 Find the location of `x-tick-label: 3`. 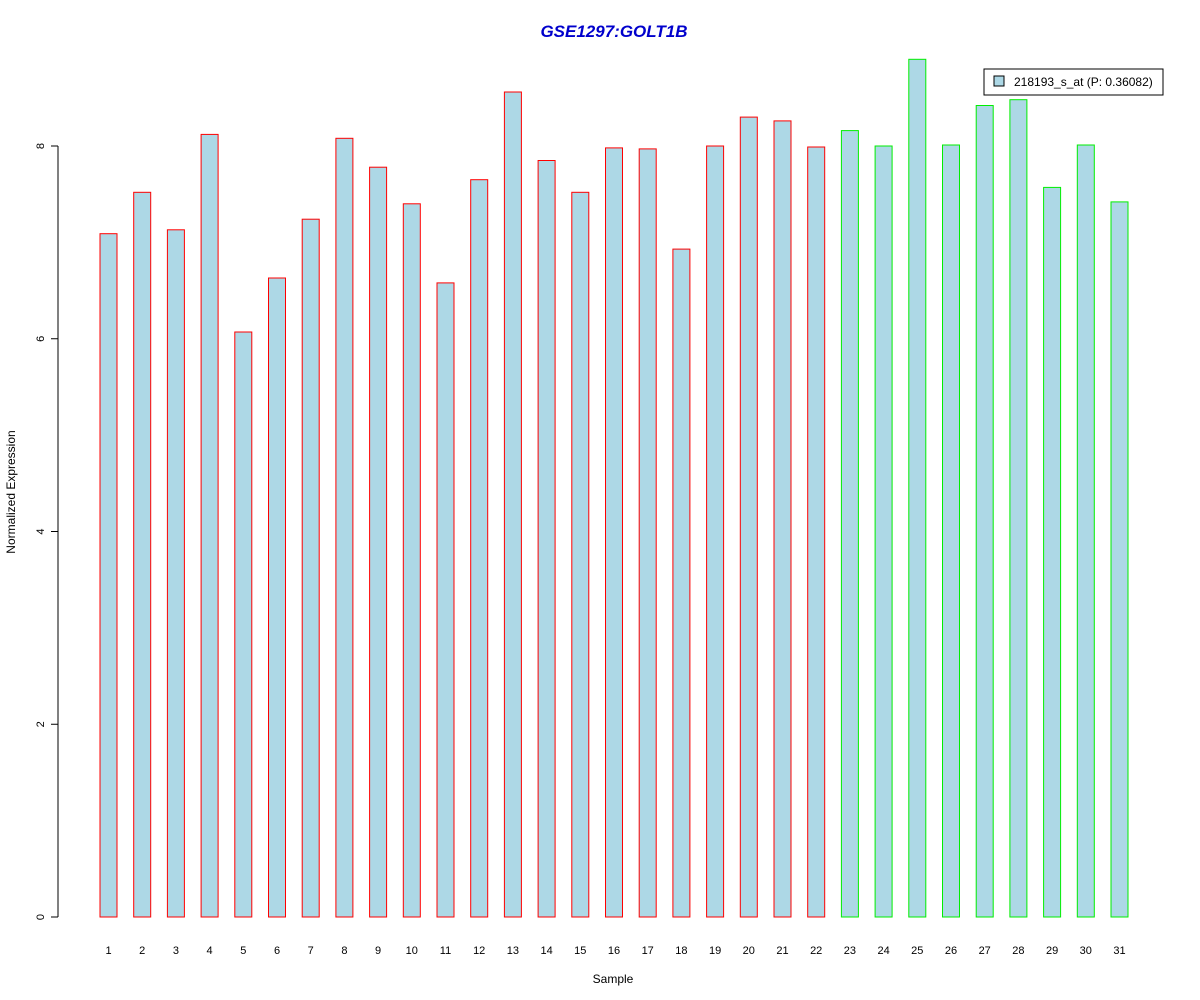

x-tick-label: 3 is located at coordinates (176, 951).